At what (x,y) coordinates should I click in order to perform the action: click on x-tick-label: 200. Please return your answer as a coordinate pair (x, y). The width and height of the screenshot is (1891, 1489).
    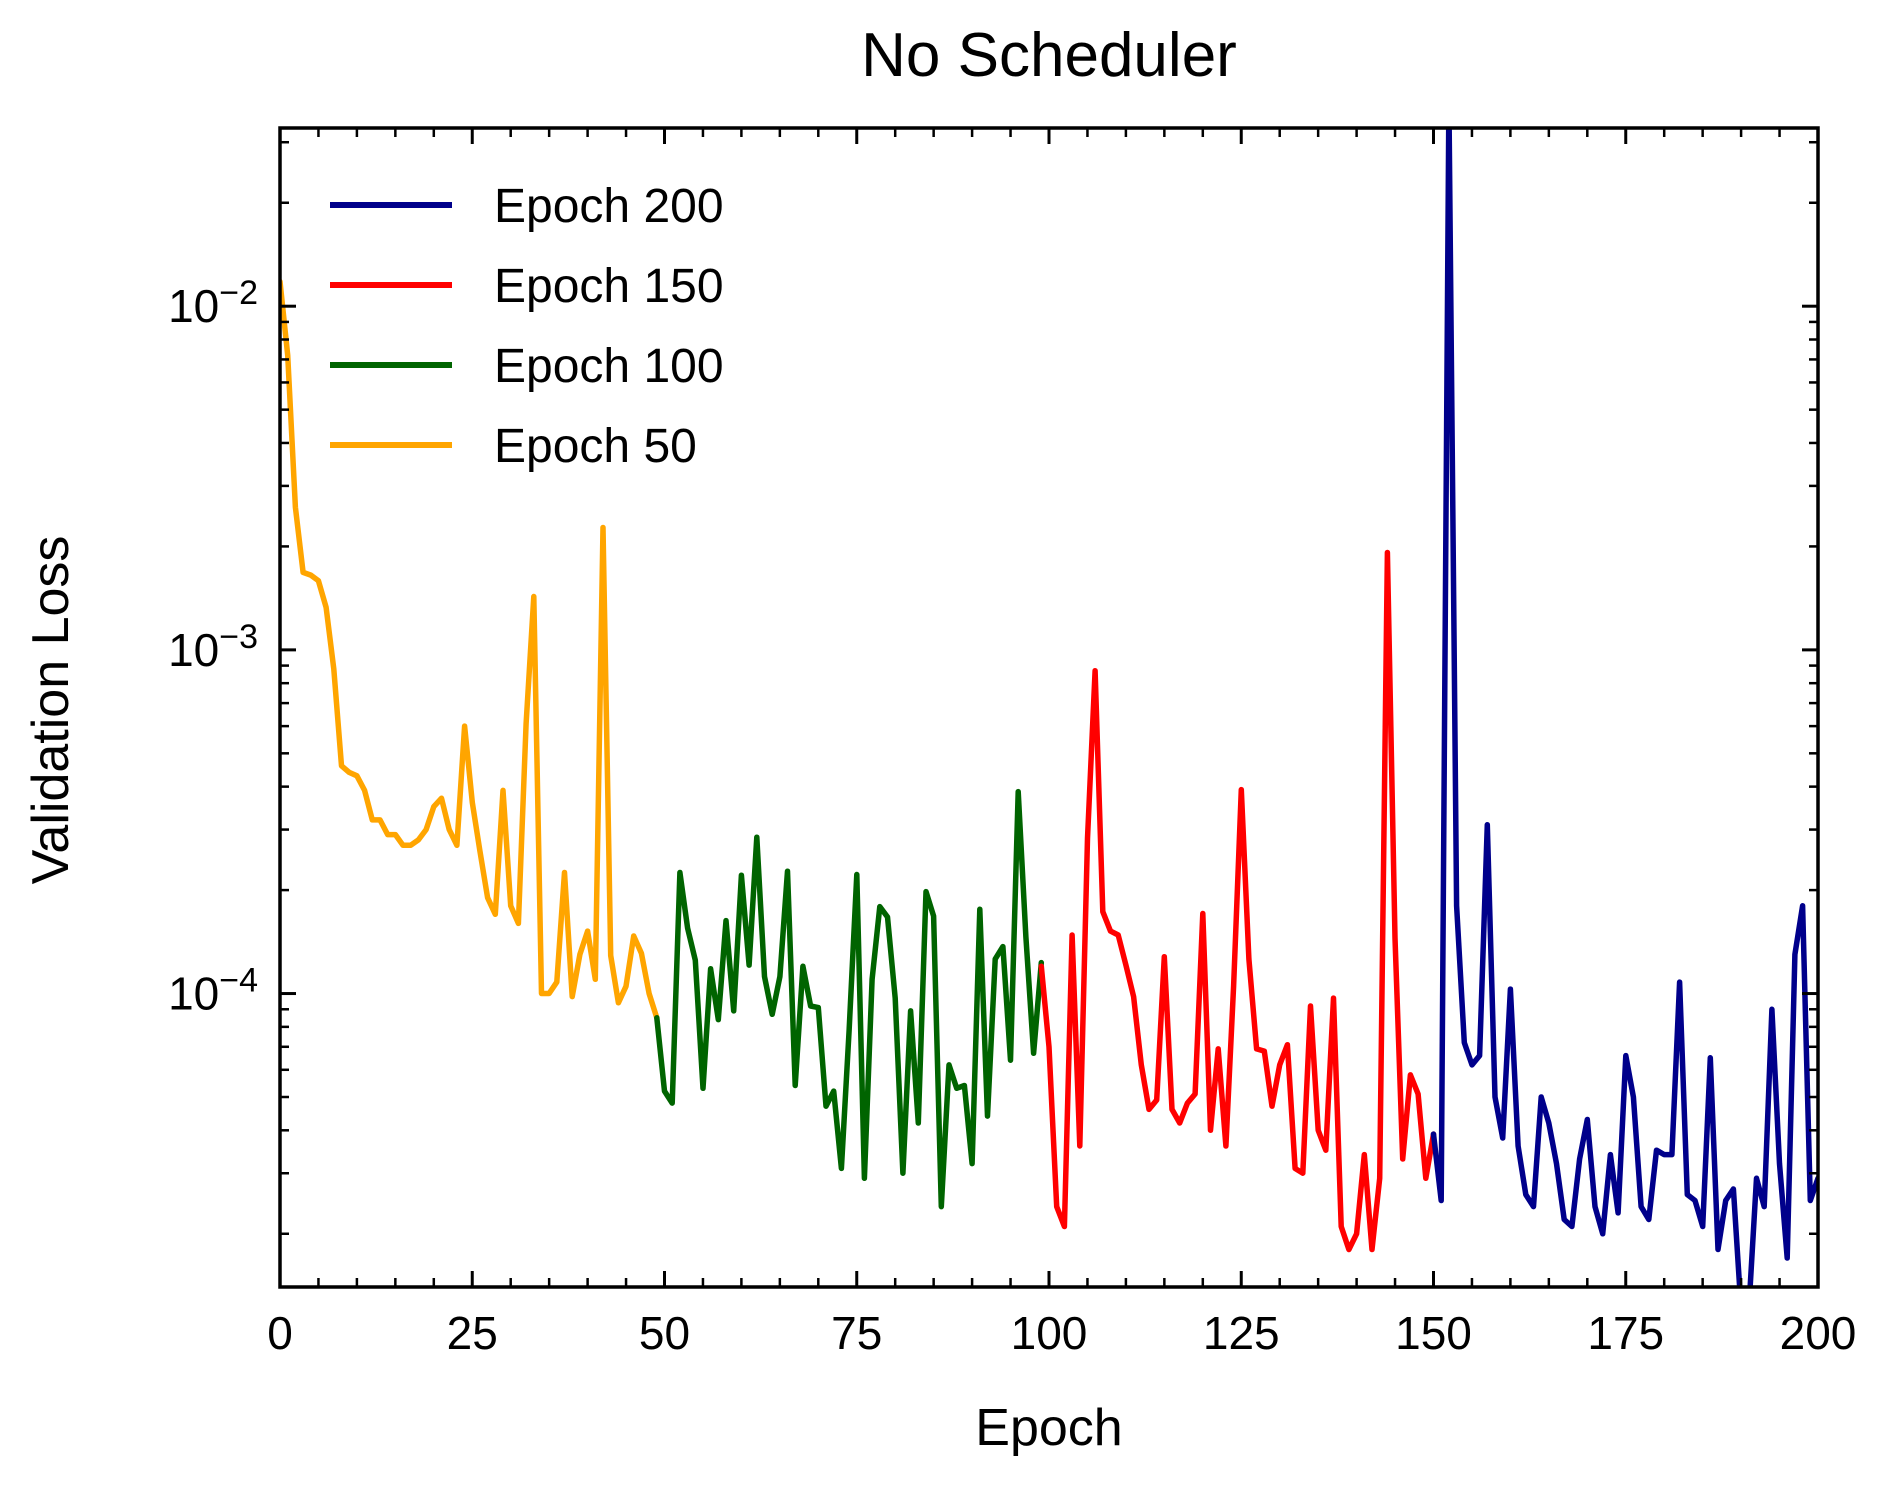
    Looking at the image, I should click on (1818, 1333).